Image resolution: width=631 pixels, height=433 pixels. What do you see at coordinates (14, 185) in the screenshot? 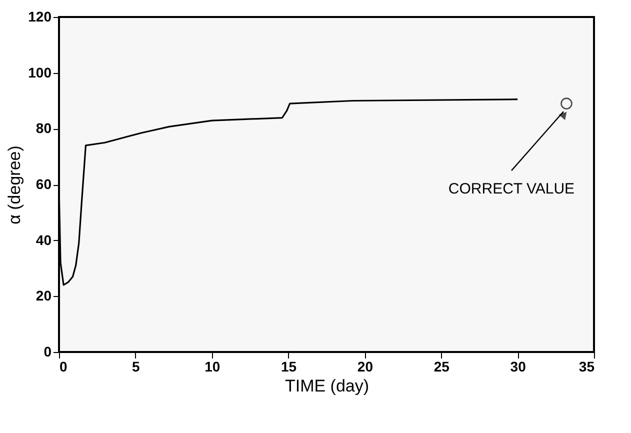
I see `y-axis-title: α (degree)` at bounding box center [14, 185].